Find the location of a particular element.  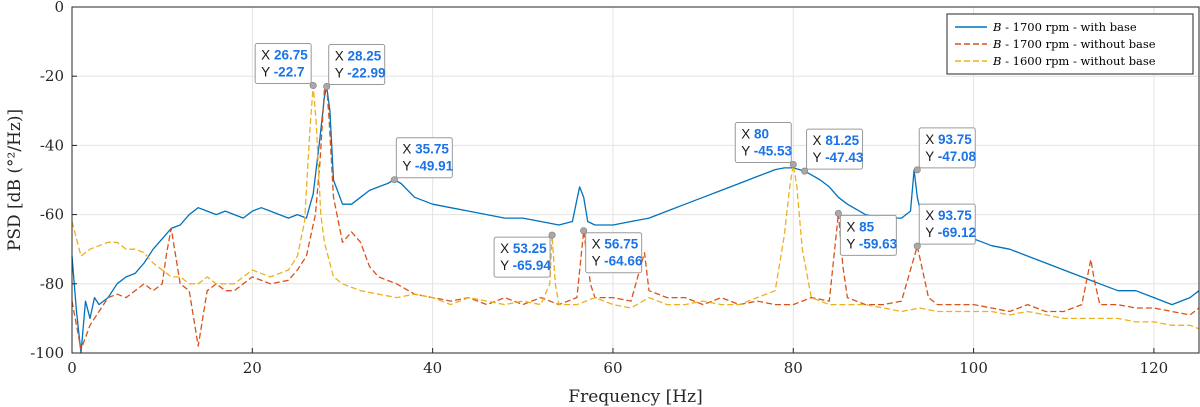

x-axis-title: Frequency [Hz] is located at coordinates (635, 397).